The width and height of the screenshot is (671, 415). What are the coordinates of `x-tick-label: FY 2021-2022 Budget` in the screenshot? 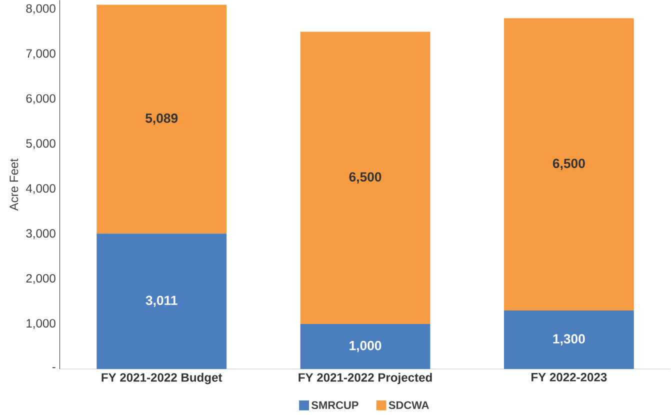 It's located at (162, 378).